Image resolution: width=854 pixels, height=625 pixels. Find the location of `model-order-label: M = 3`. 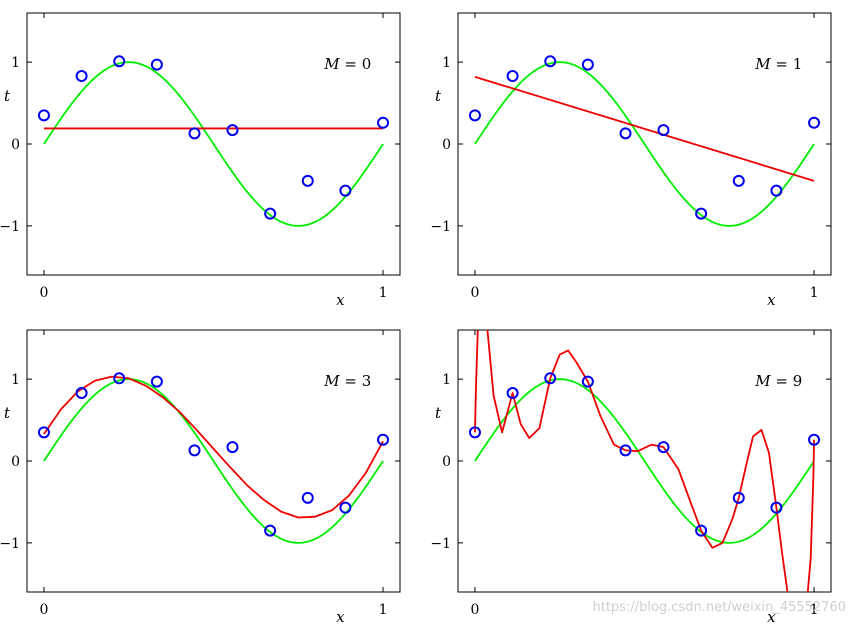

model-order-label: M = 3 is located at coordinates (347, 381).